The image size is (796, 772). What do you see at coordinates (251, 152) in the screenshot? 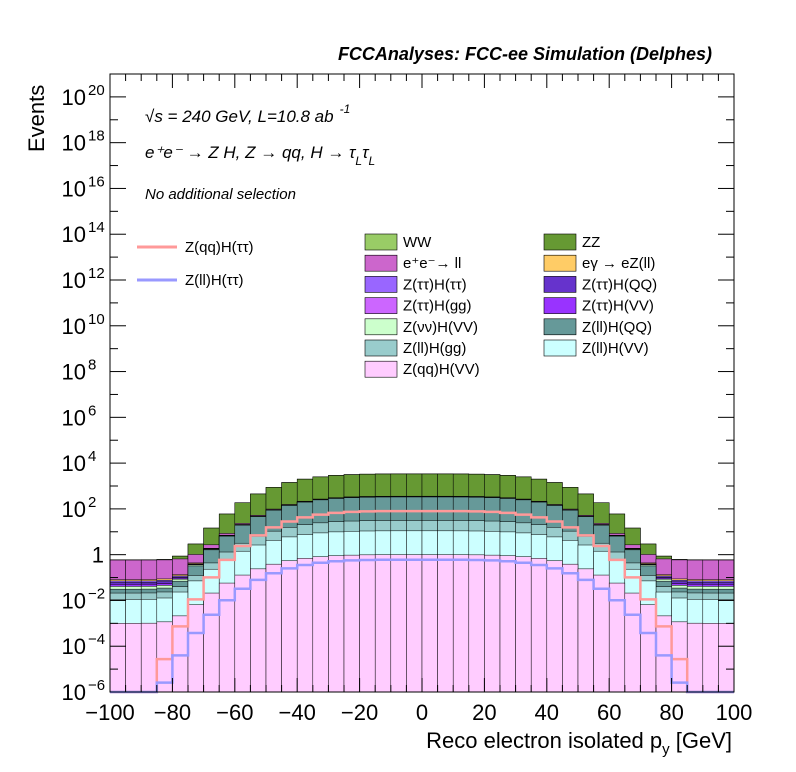
I see `process-text: e⁺e⁻ → Z H, Z → qq, H → τ` at bounding box center [251, 152].